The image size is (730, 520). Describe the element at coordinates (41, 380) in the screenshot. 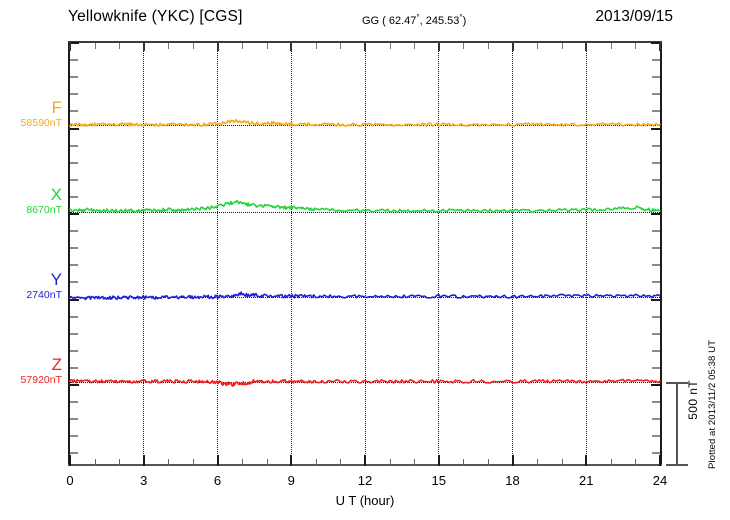

I see `component-value-z: 57920nT` at that location.